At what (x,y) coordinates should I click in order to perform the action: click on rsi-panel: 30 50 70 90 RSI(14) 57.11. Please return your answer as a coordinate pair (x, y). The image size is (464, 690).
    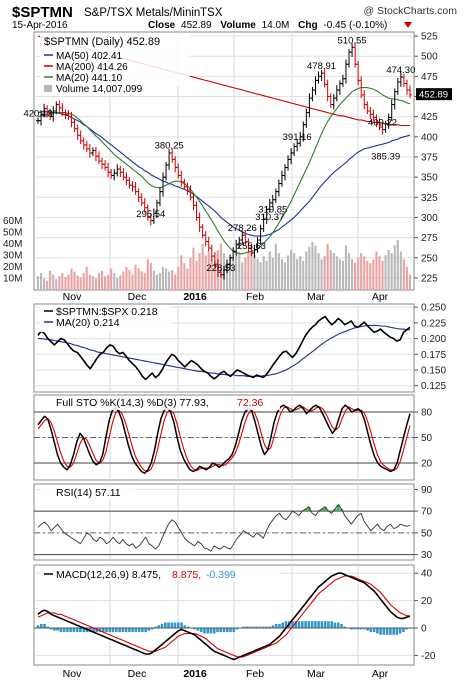
    Looking at the image, I should click on (233, 522).